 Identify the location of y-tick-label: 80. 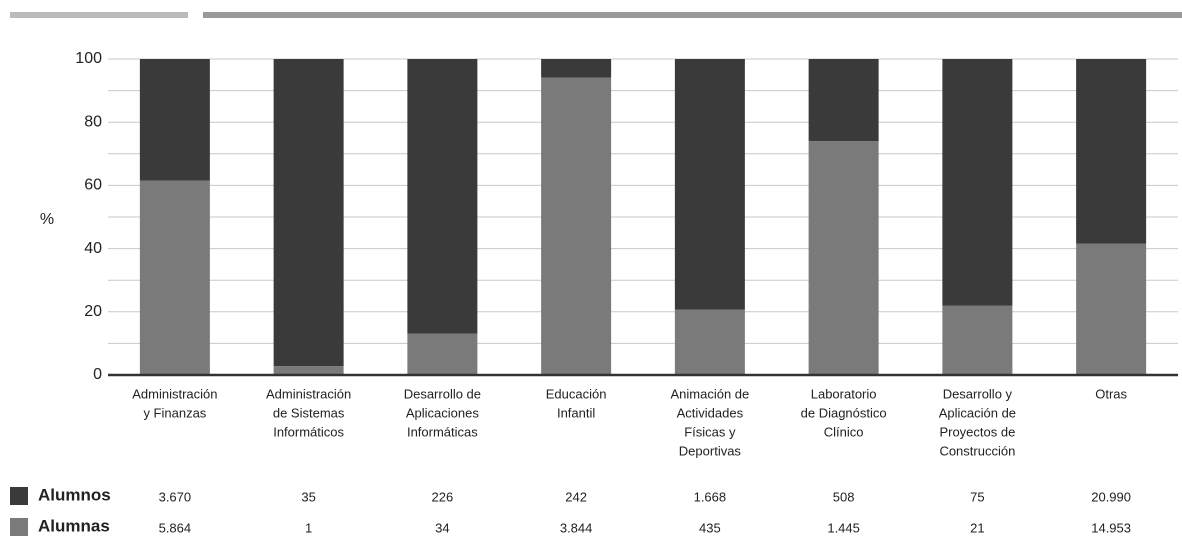
(93, 121).